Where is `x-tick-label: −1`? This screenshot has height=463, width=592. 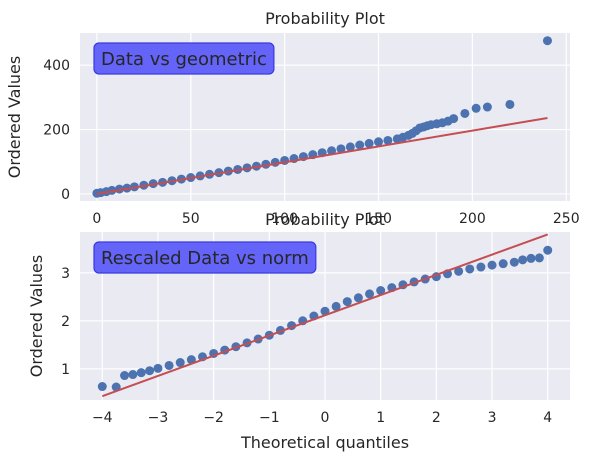 x-tick-label: −1 is located at coordinates (269, 418).